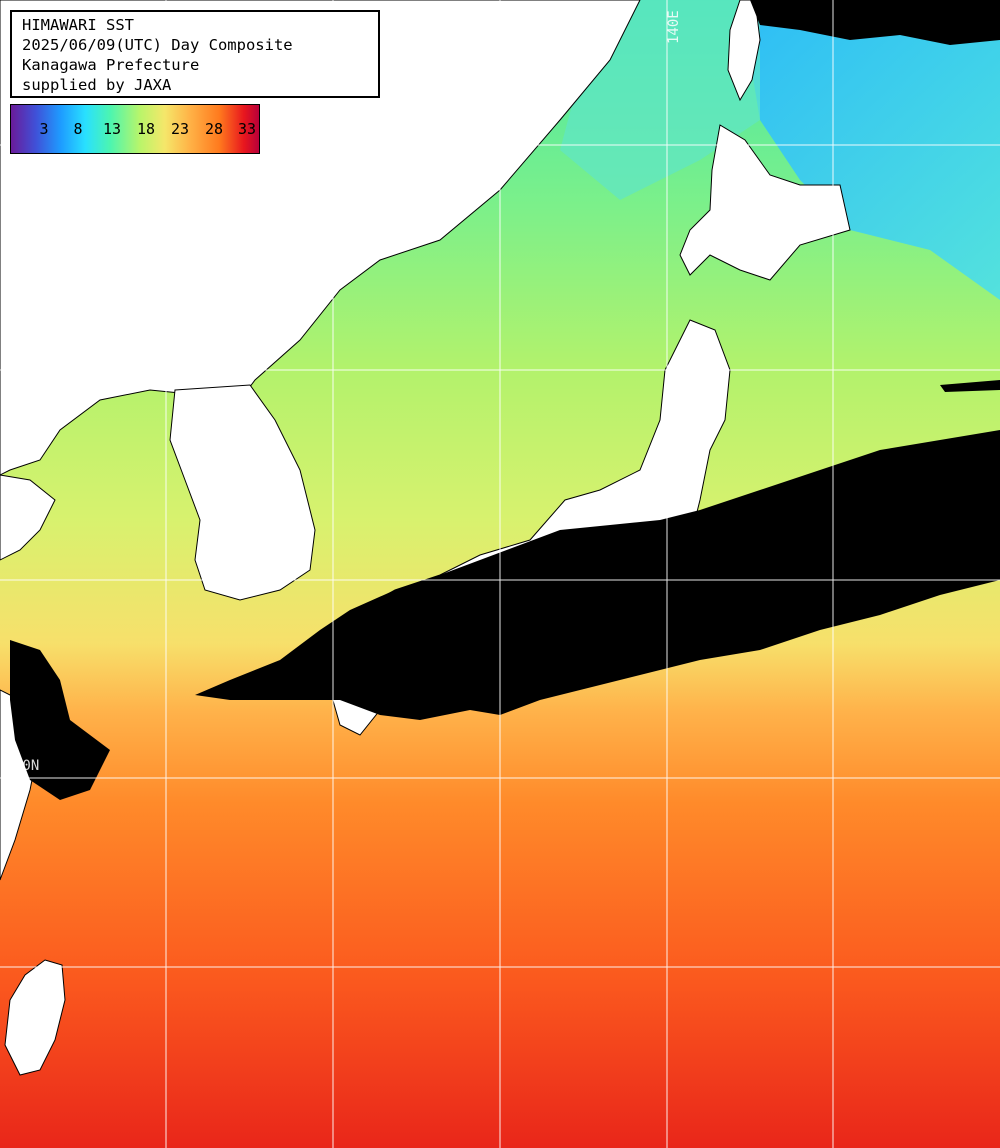  I want to click on date-line: 2025/06/09(UTC) Day Composite, so click(157, 45).